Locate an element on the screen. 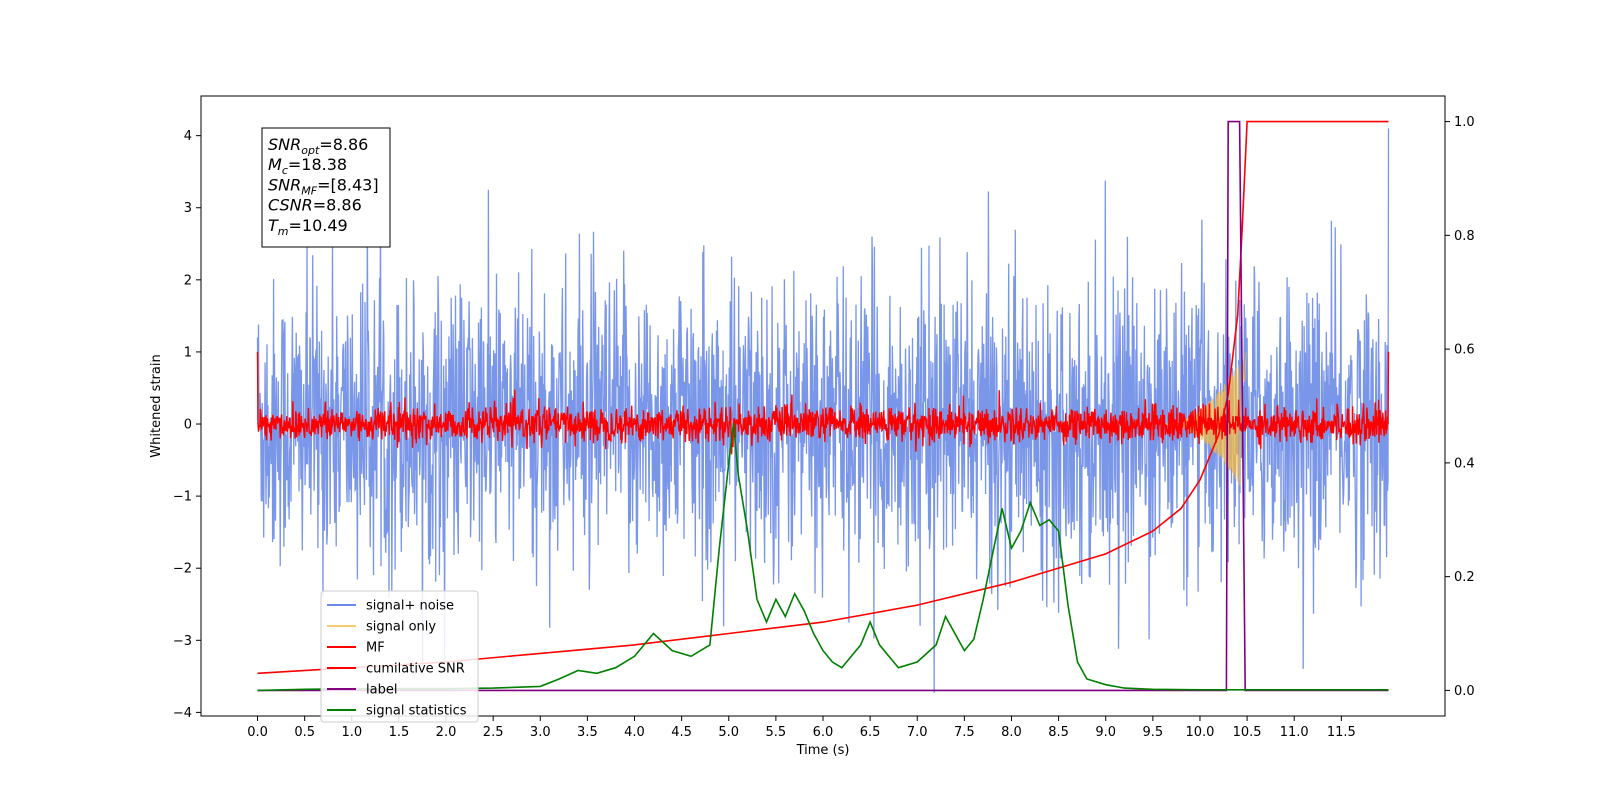 Image resolution: width=1600 pixels, height=800 pixels. y-left-tick-label: −1 is located at coordinates (182, 497).